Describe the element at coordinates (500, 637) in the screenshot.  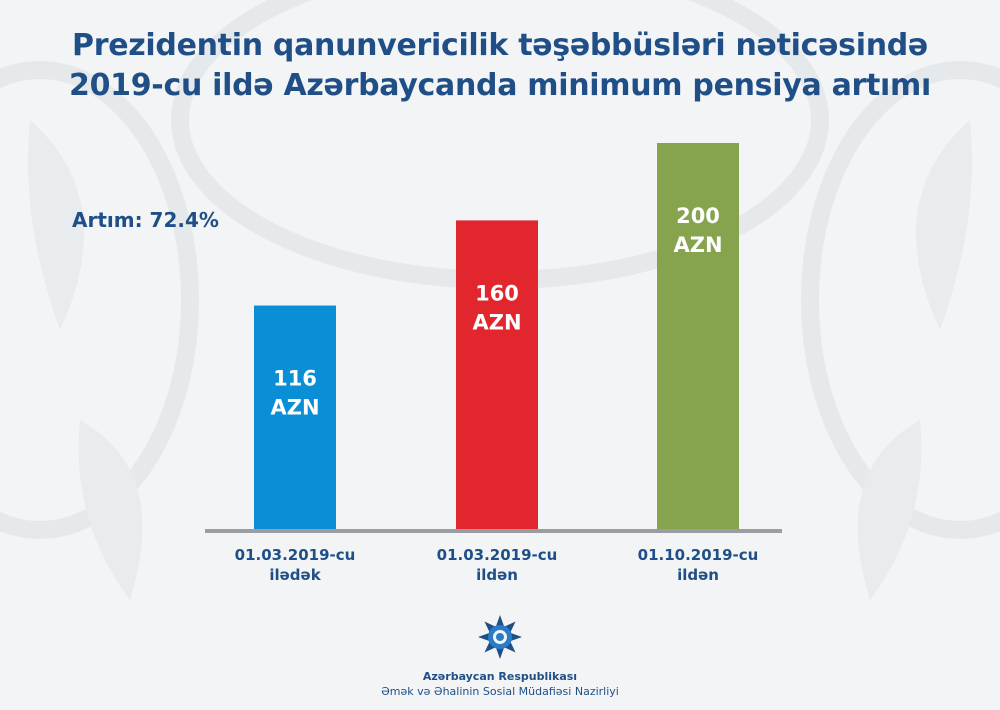
I see `ministry-emblem-icon` at that location.